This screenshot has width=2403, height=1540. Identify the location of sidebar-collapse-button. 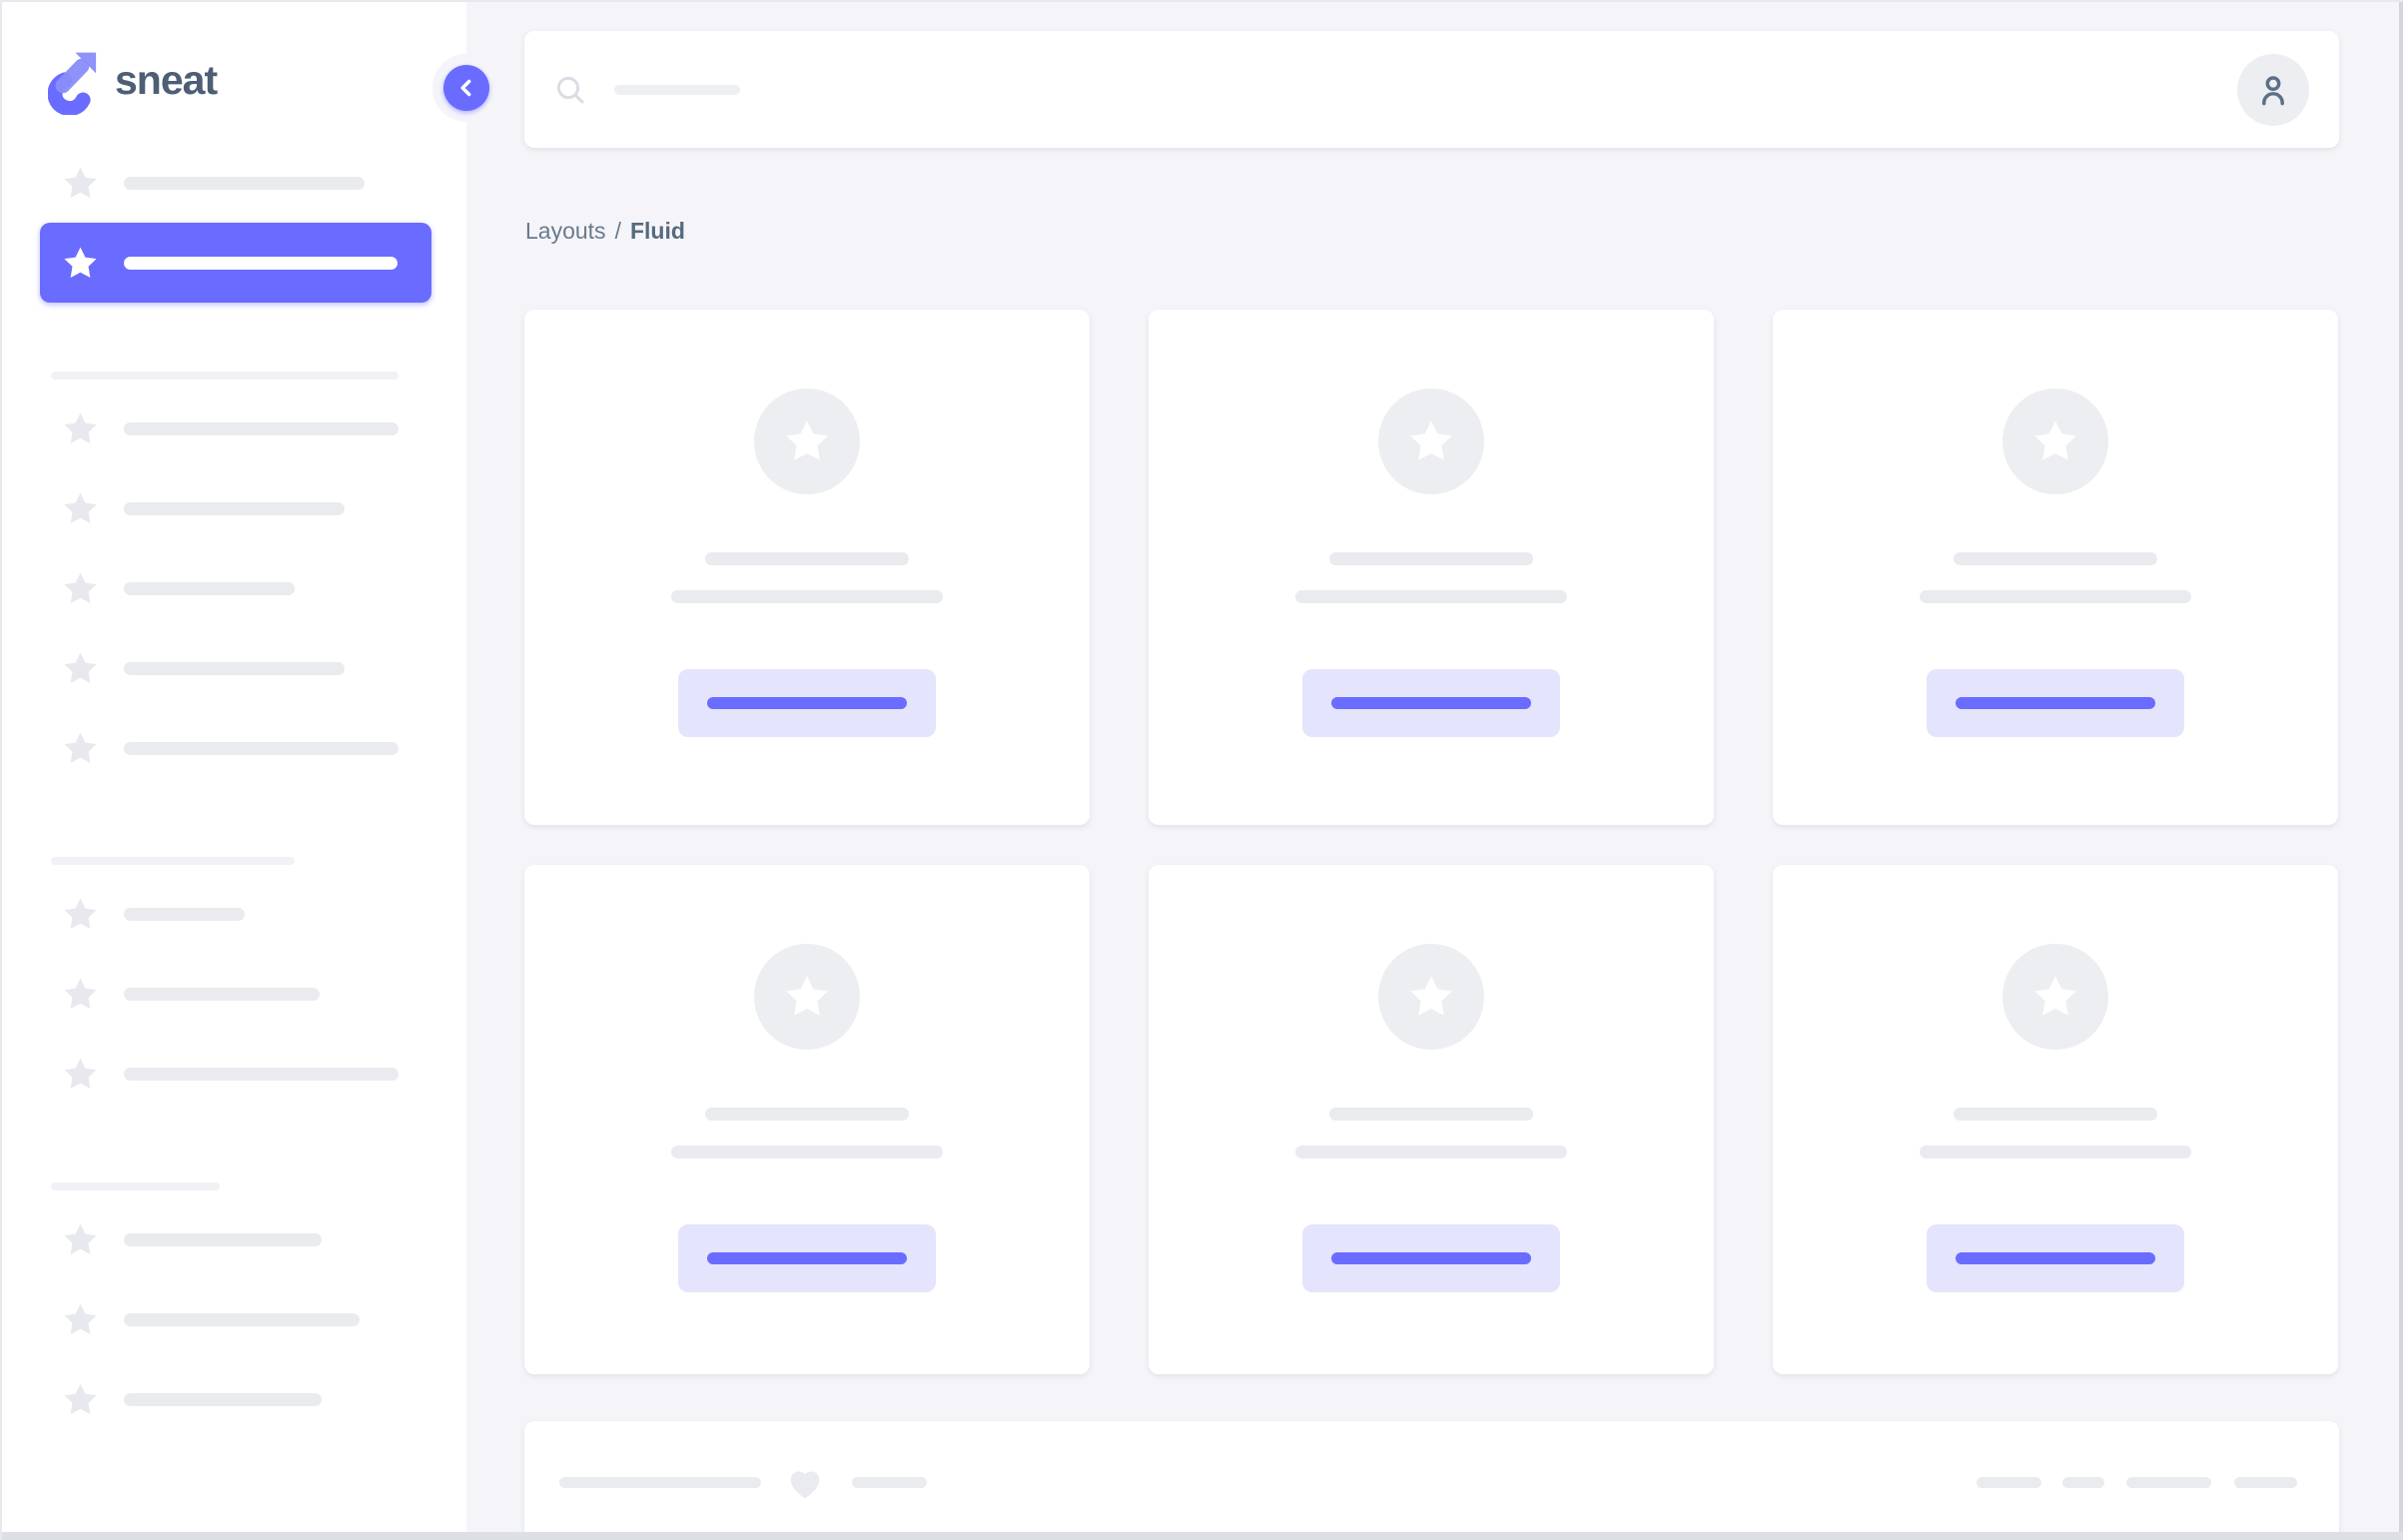
(466, 88).